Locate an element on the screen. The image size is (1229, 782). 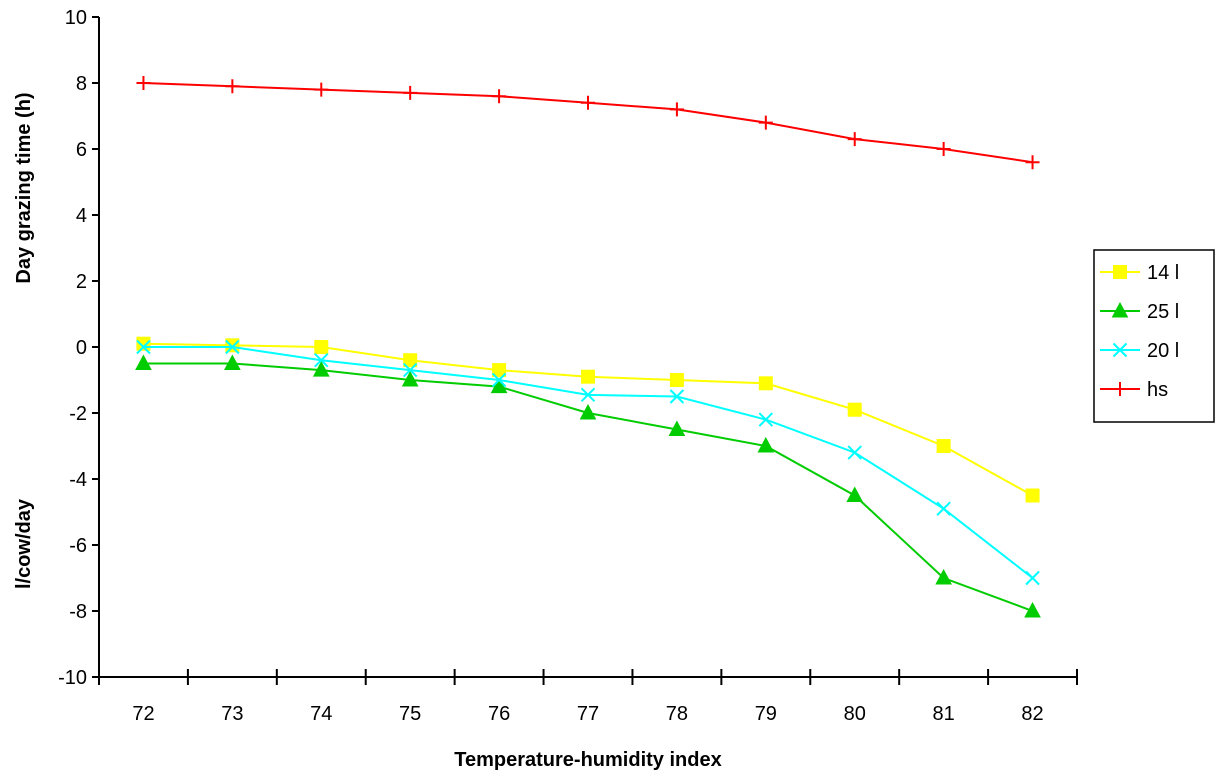
series-line is located at coordinates (588, 123).